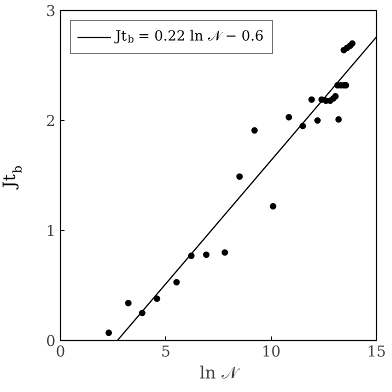 This screenshot has width=392, height=392. I want to click on x-tick-label: 10, so click(271, 351).